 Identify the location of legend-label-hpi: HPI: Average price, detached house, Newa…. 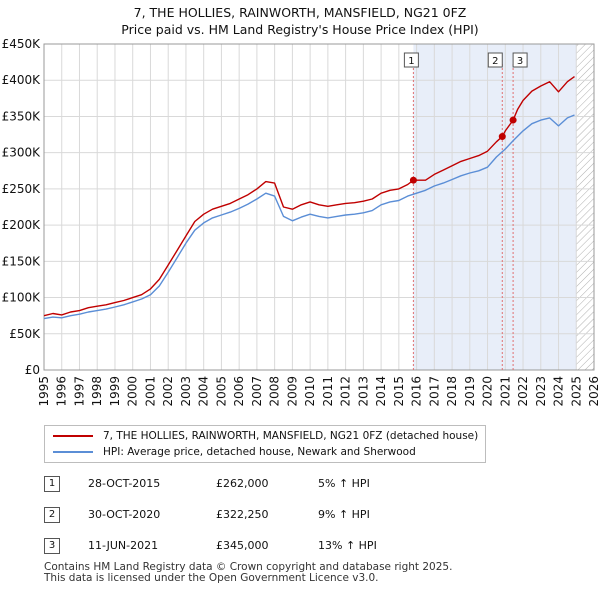
(259, 452).